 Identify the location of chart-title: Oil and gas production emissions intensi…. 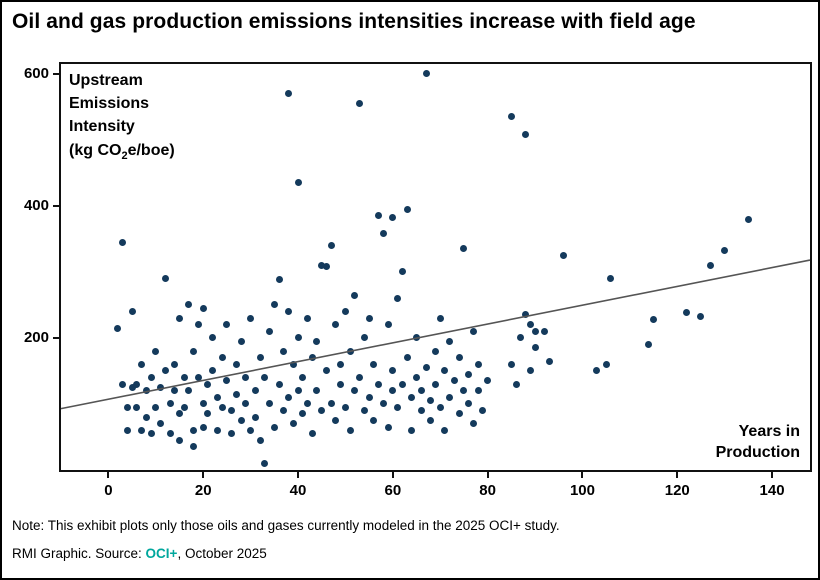
(354, 21).